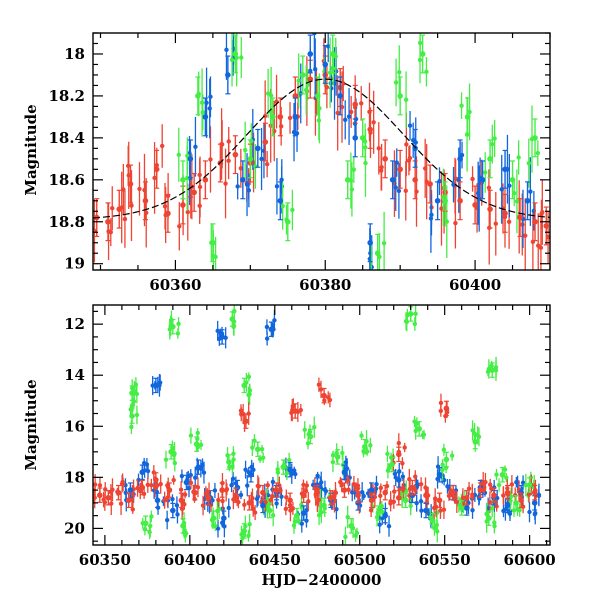  What do you see at coordinates (475, 285) in the screenshot?
I see `x-tick-label: 60400` at bounding box center [475, 285].